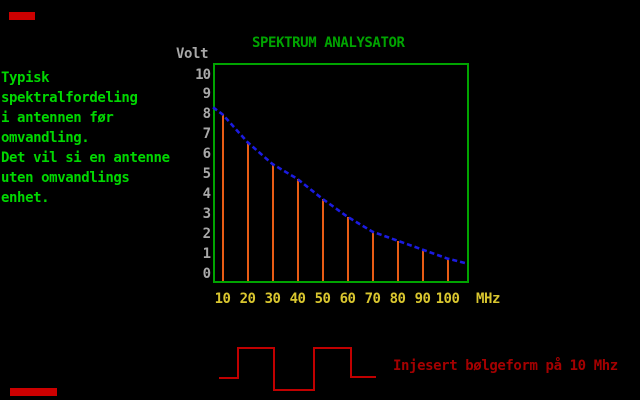 The width and height of the screenshot is (640, 400). What do you see at coordinates (206, 233) in the screenshot?
I see `y-tick-label: 2` at bounding box center [206, 233].